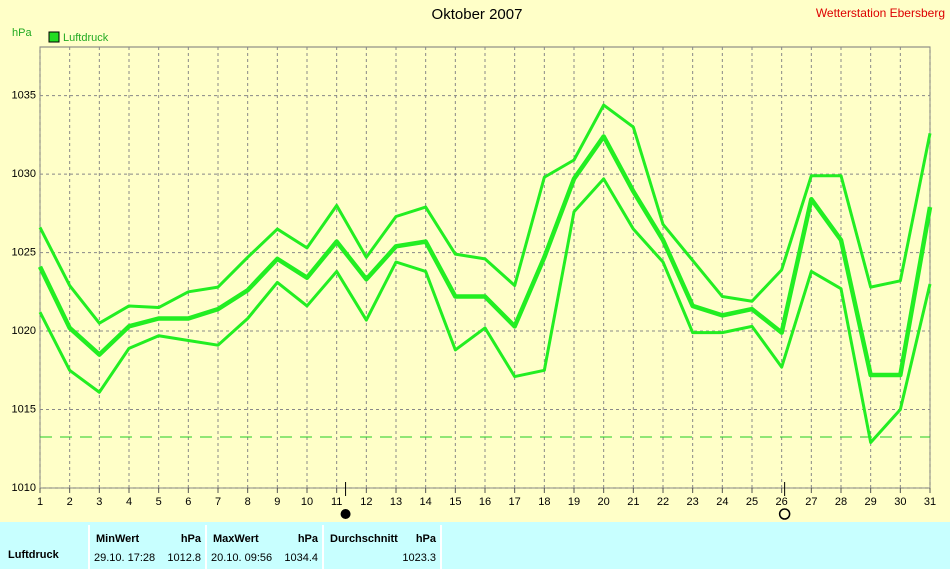 The image size is (950, 569). What do you see at coordinates (515, 502) in the screenshot?
I see `x-tick-label: 17` at bounding box center [515, 502].